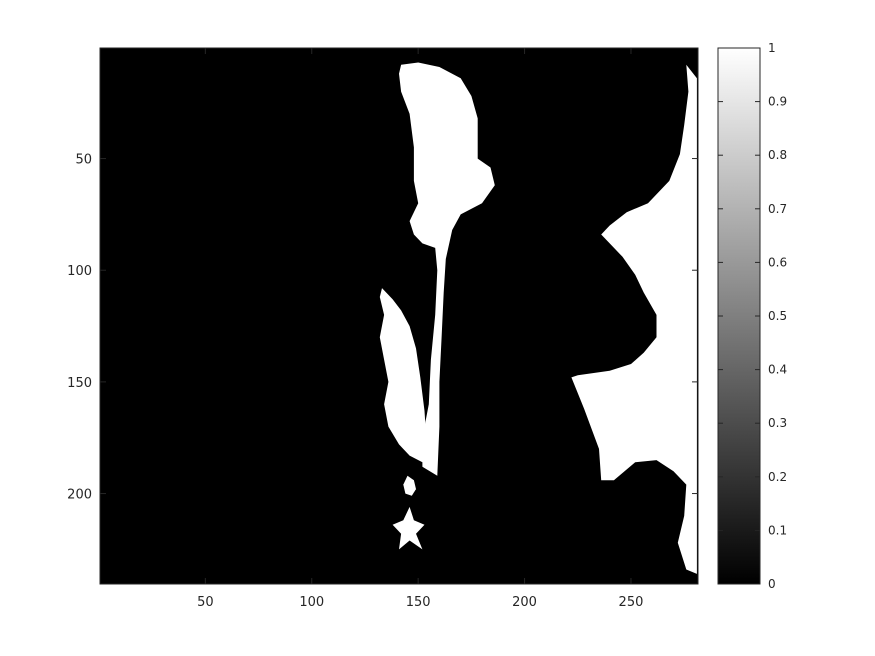 This screenshot has height=656, width=875. Describe the element at coordinates (447, 269) in the screenshot. I see `white-region-face` at that location.